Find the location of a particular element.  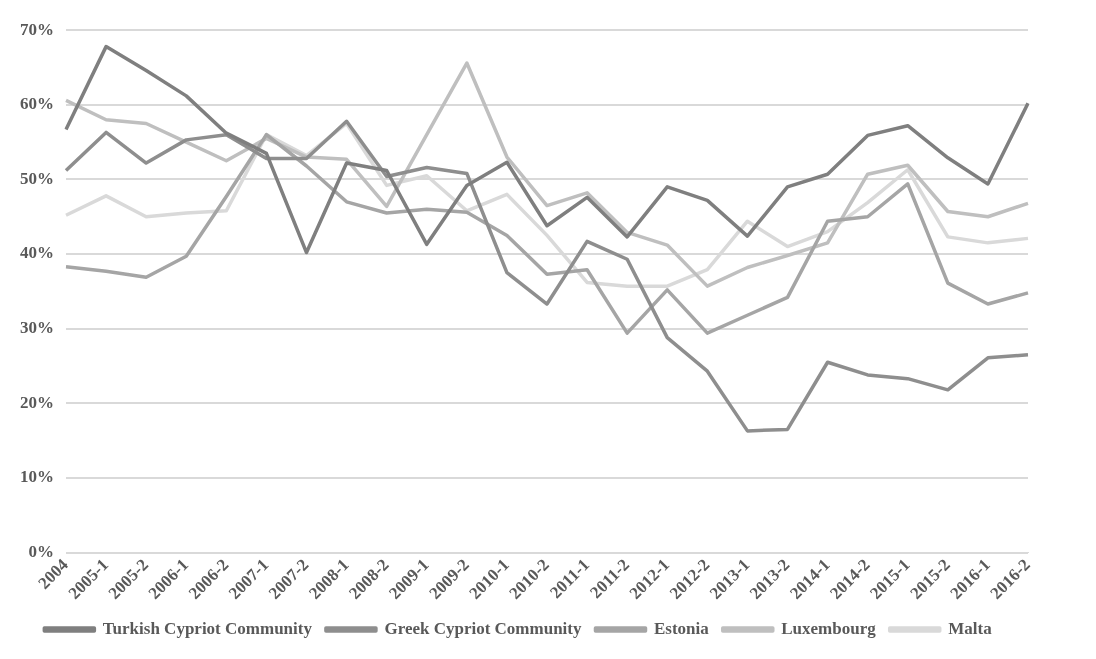

y-tick-label: 20% is located at coordinates (37, 402).